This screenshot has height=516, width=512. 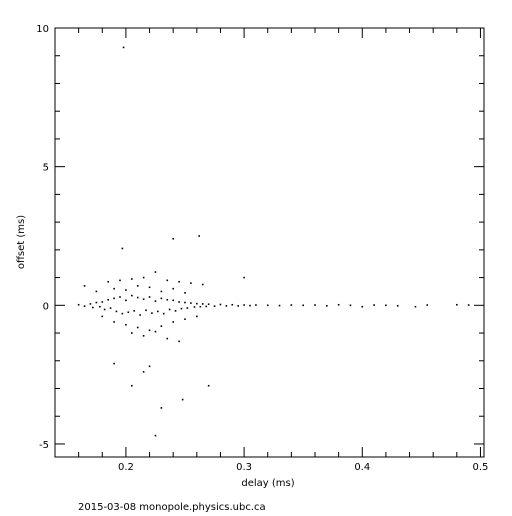 I want to click on x-tick-label: 0.5, so click(x=481, y=467).